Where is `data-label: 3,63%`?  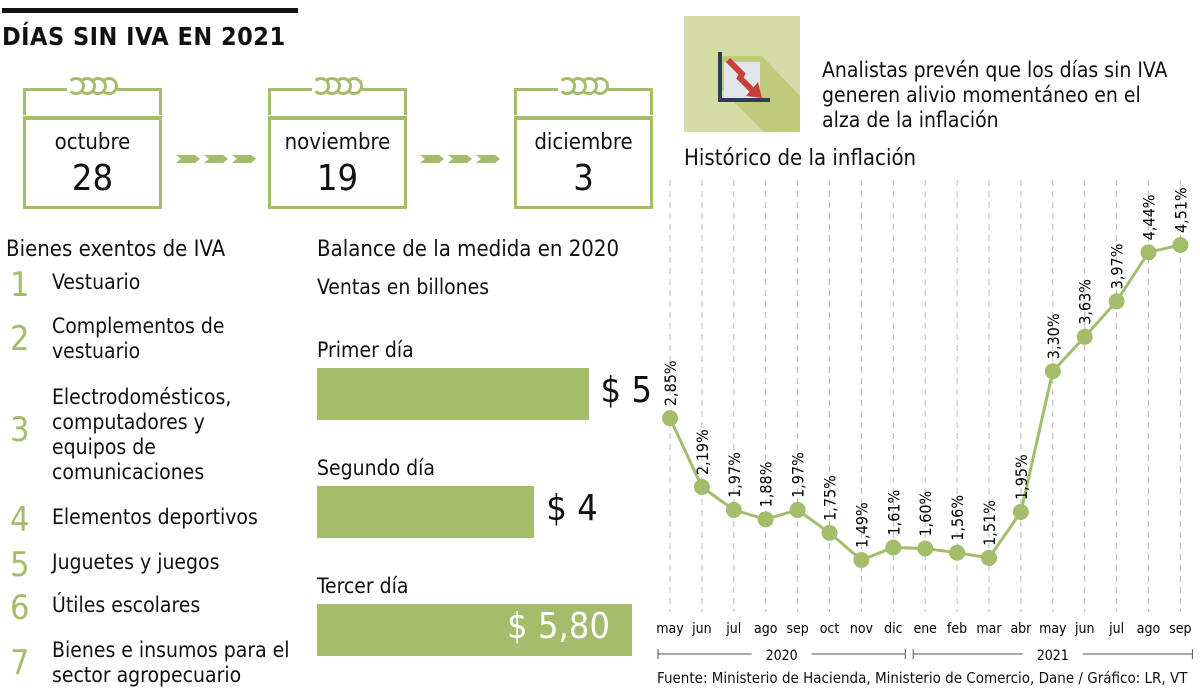 data-label: 3,63% is located at coordinates (1085, 302).